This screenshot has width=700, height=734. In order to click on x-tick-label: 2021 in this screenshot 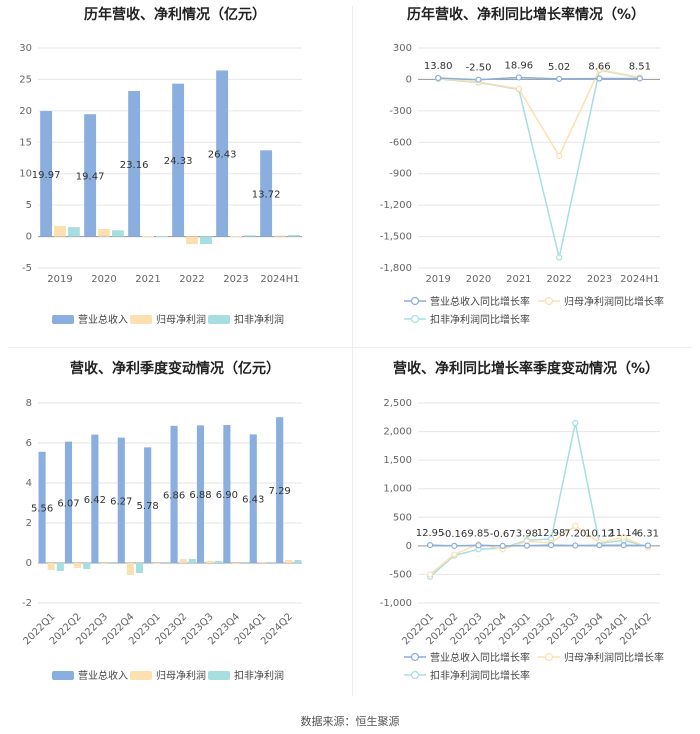, I will do `click(518, 279)`.